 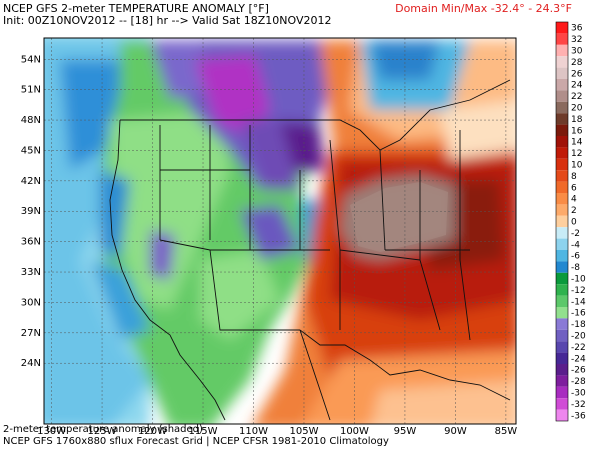 I want to click on lat-label: 42N, so click(x=31, y=181).